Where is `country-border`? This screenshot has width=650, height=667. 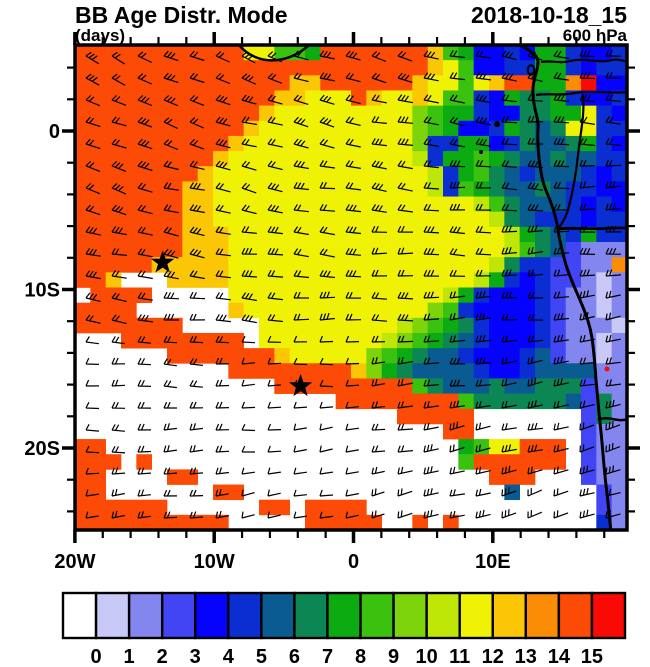 country-border is located at coordinates (592, 228).